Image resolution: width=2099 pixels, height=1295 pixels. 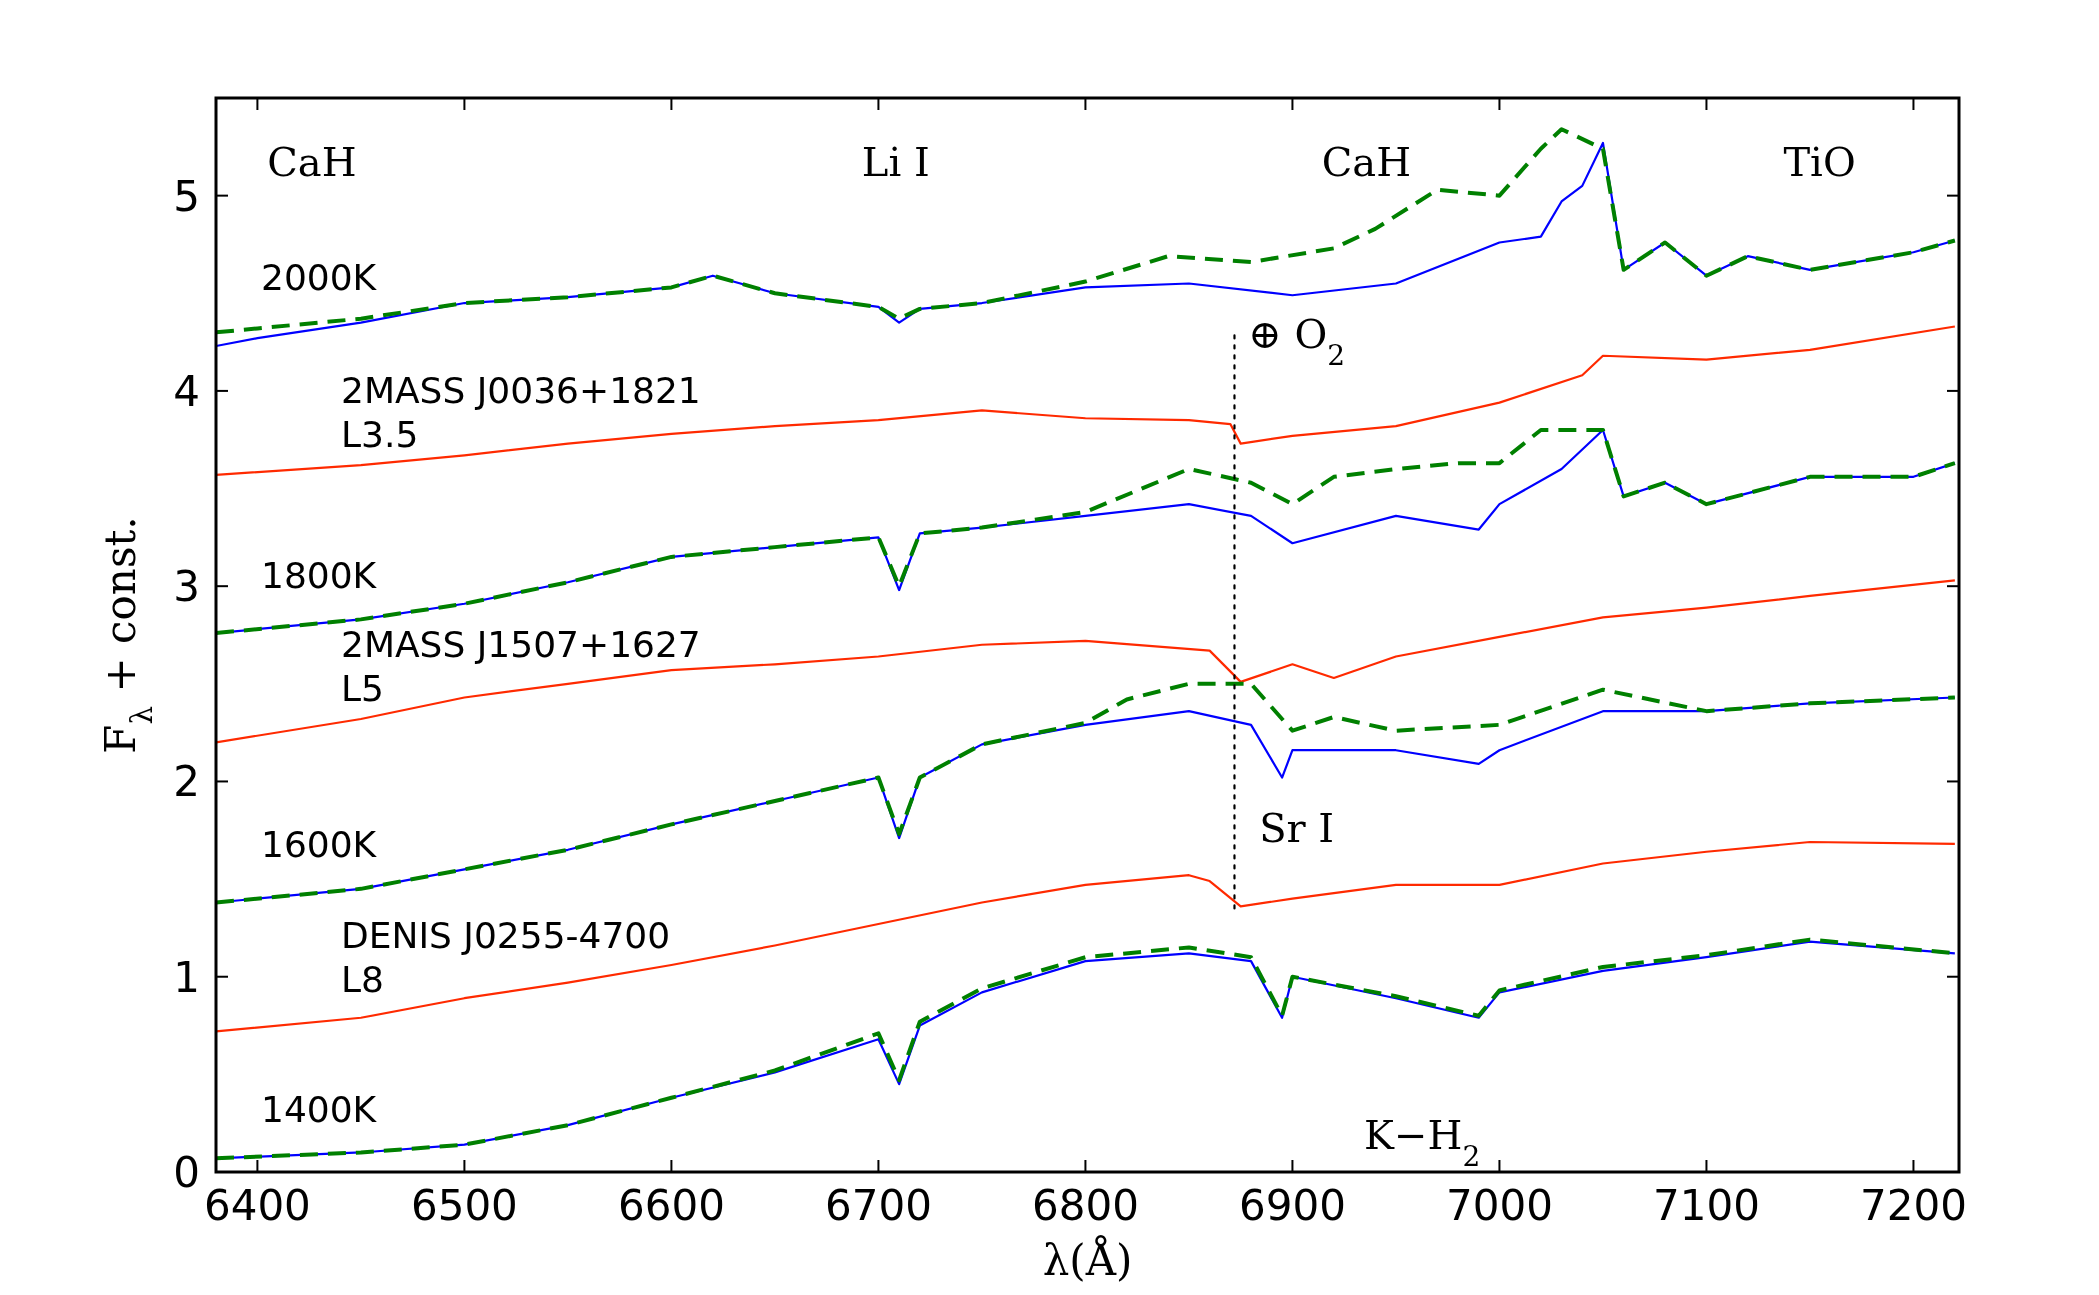 I want to click on series-label: 2MASS J0036+1821 L3.5, so click(x=521, y=412).